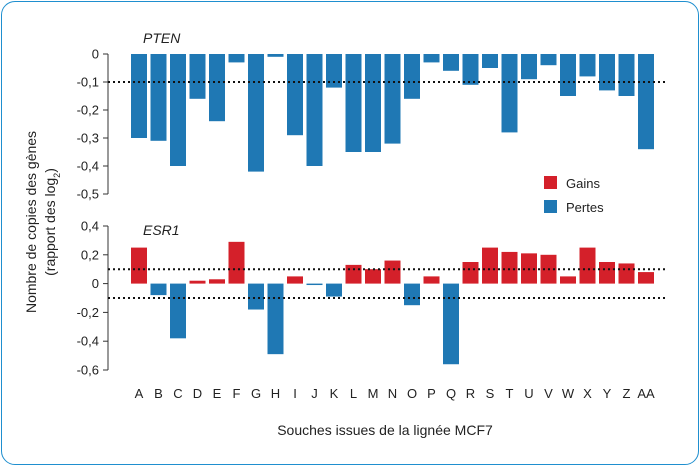  What do you see at coordinates (412, 294) in the screenshot?
I see `bar-esr1-O` at bounding box center [412, 294].